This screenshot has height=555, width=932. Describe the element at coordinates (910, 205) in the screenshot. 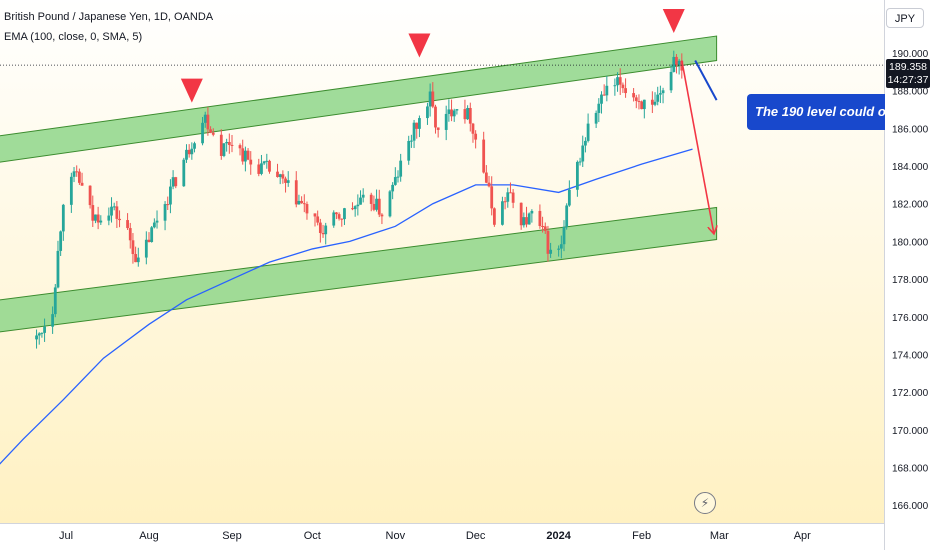

I see `price-tick-label: 182.000` at that location.